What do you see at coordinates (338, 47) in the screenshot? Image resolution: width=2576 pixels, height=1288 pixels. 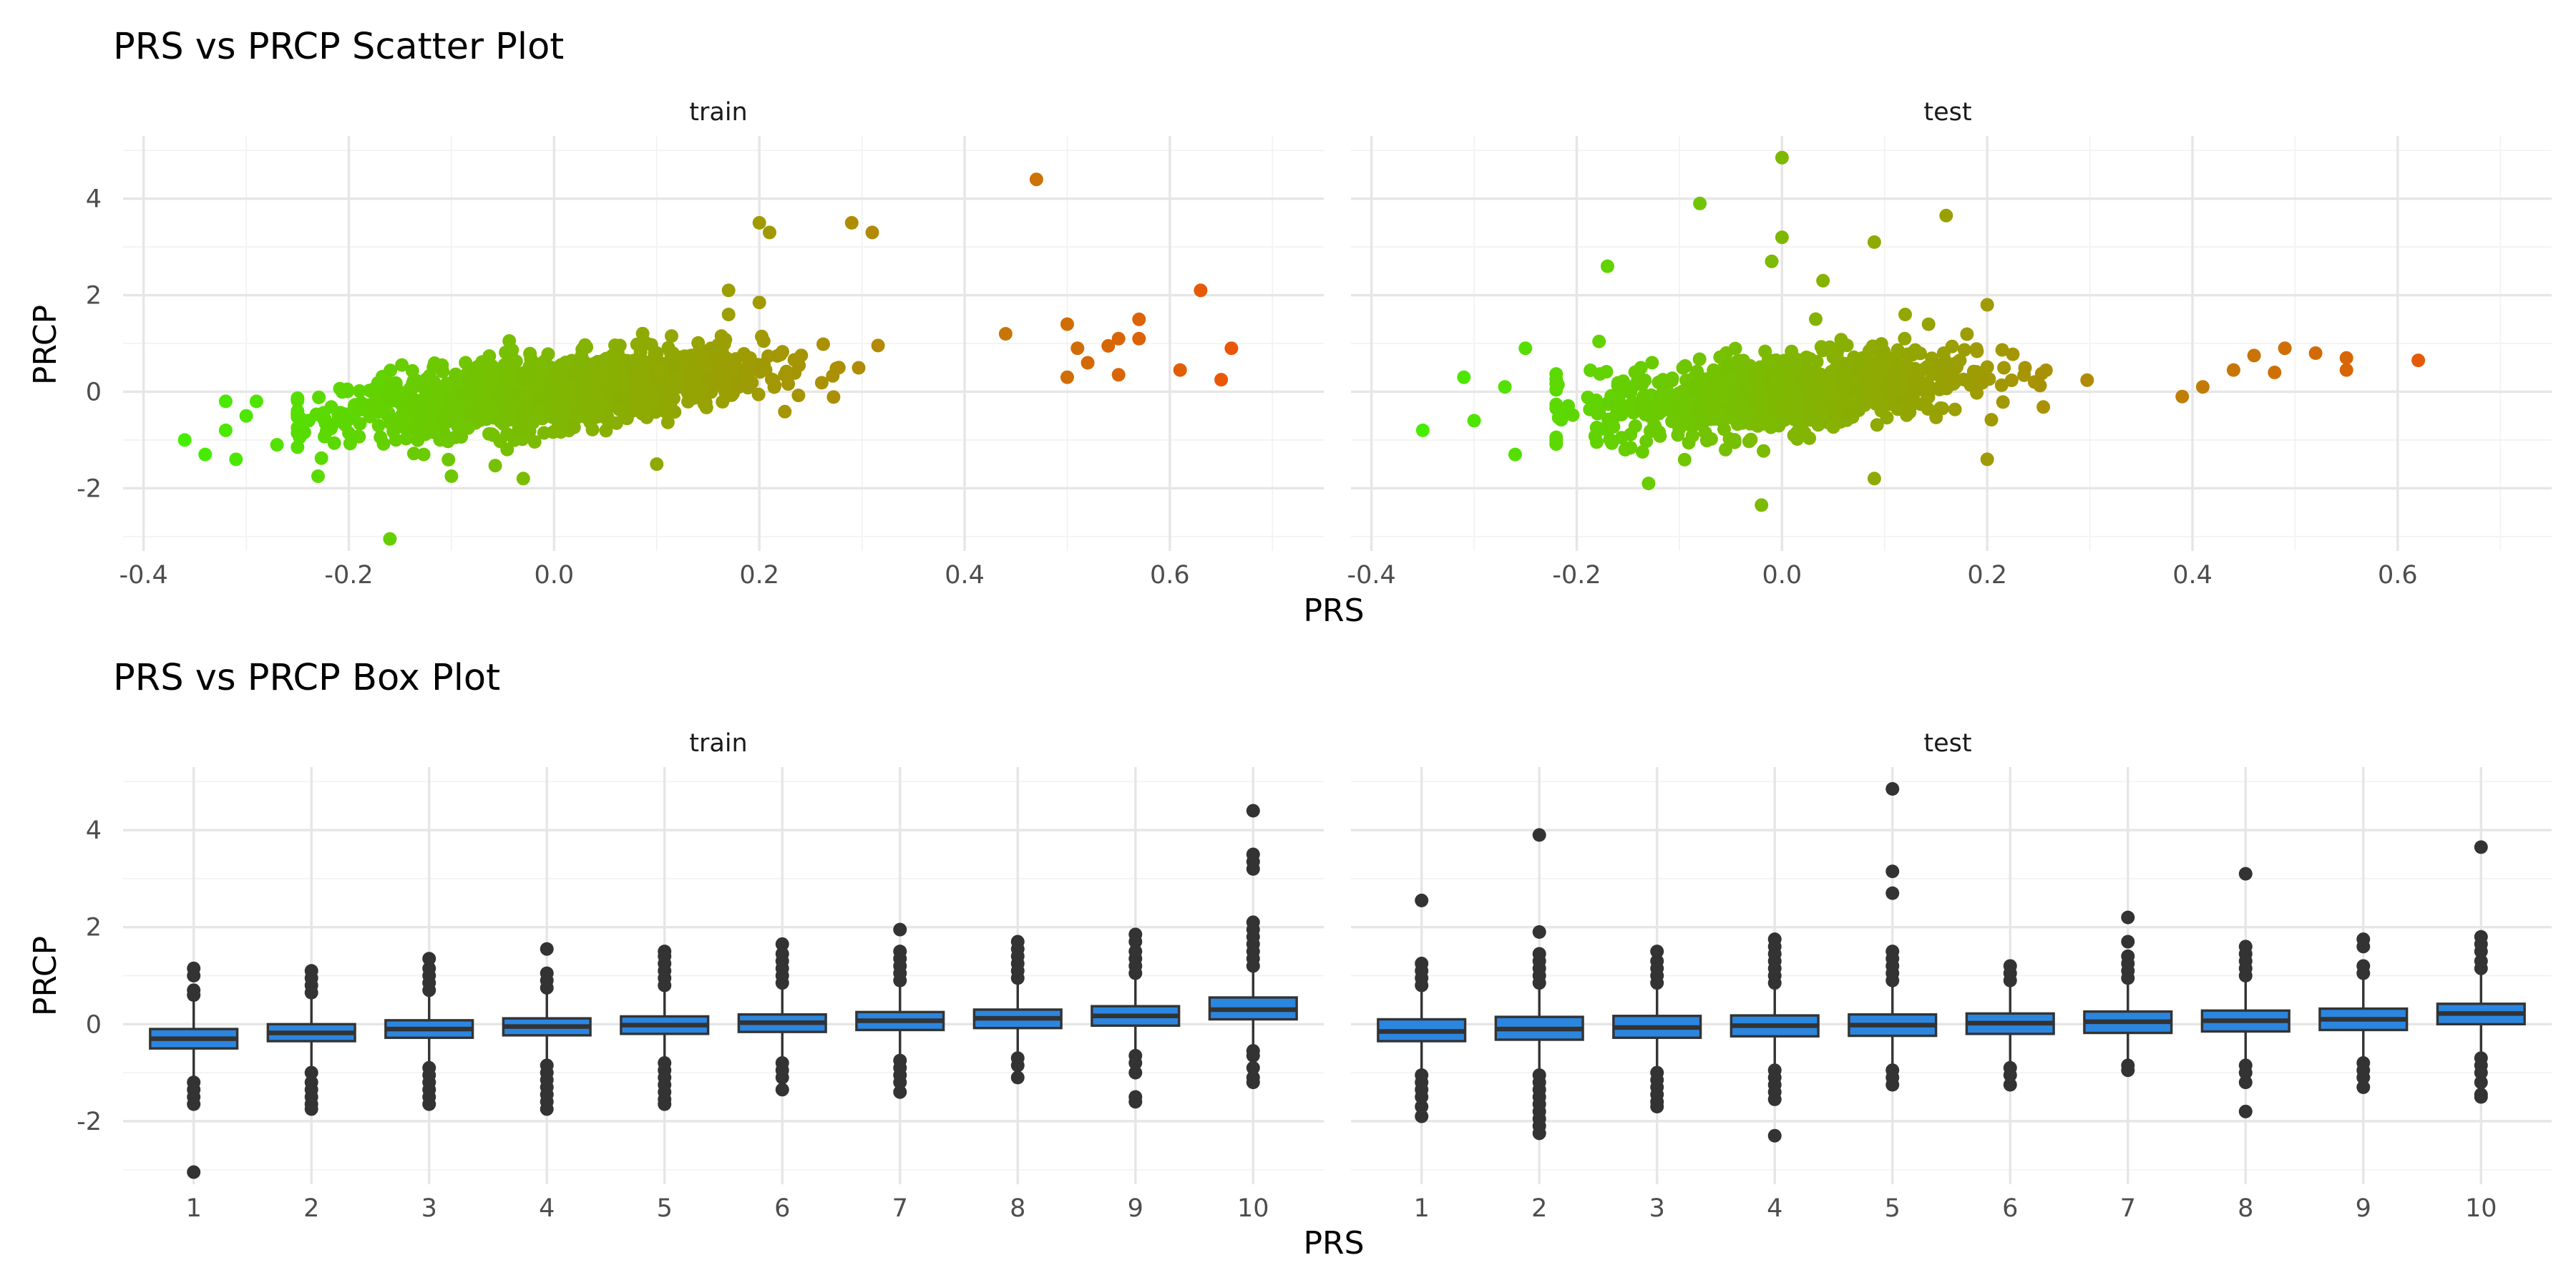 I see `scatter-title: PRS vs PRCP Scatter Plot` at bounding box center [338, 47].